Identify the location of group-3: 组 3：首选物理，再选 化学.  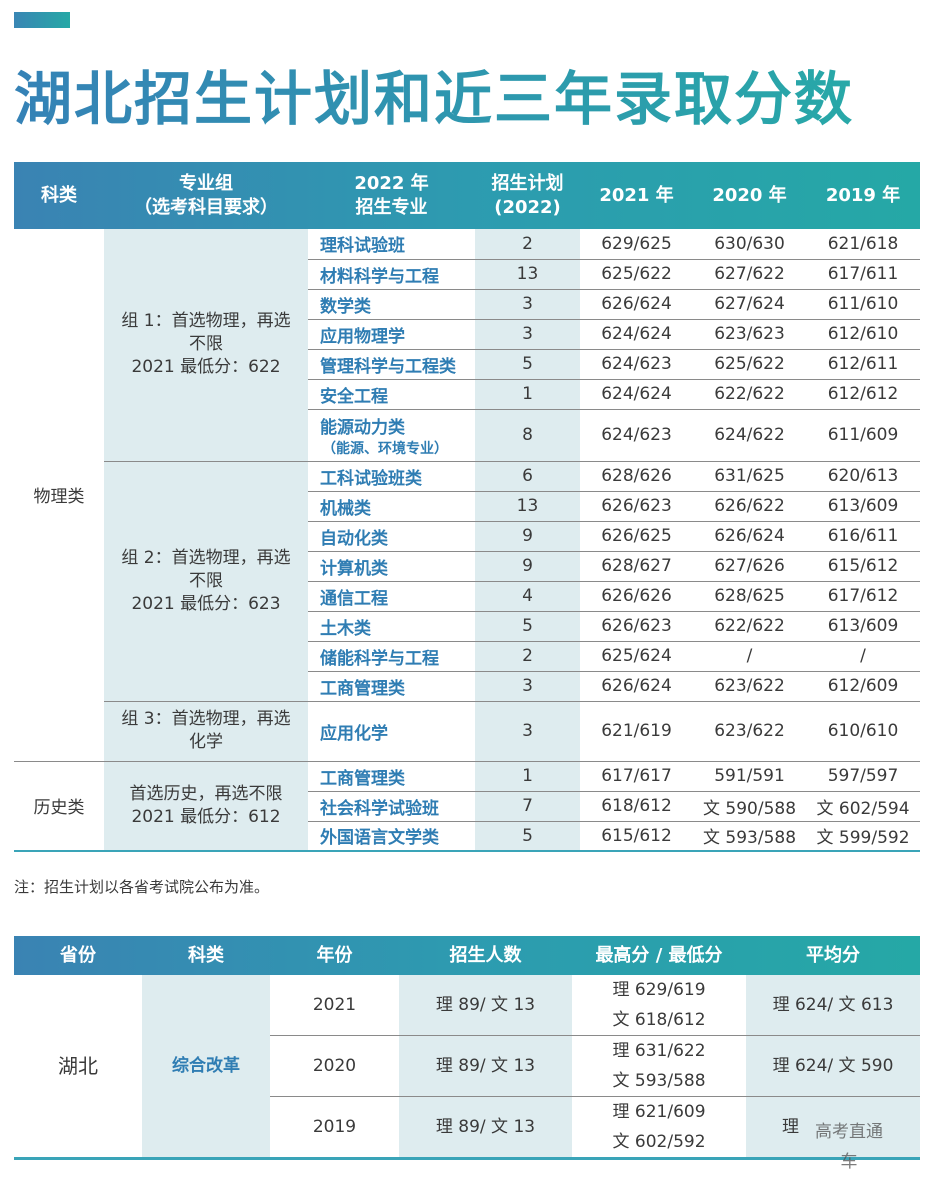
(206, 731).